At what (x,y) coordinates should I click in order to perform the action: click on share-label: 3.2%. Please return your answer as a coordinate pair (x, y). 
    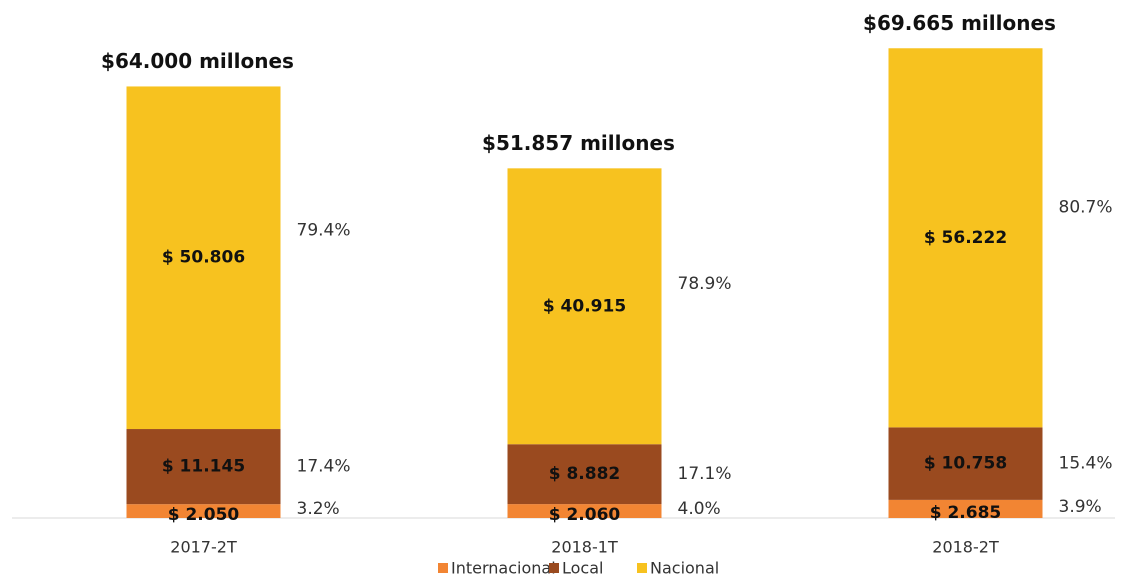
    Looking at the image, I should click on (318, 509).